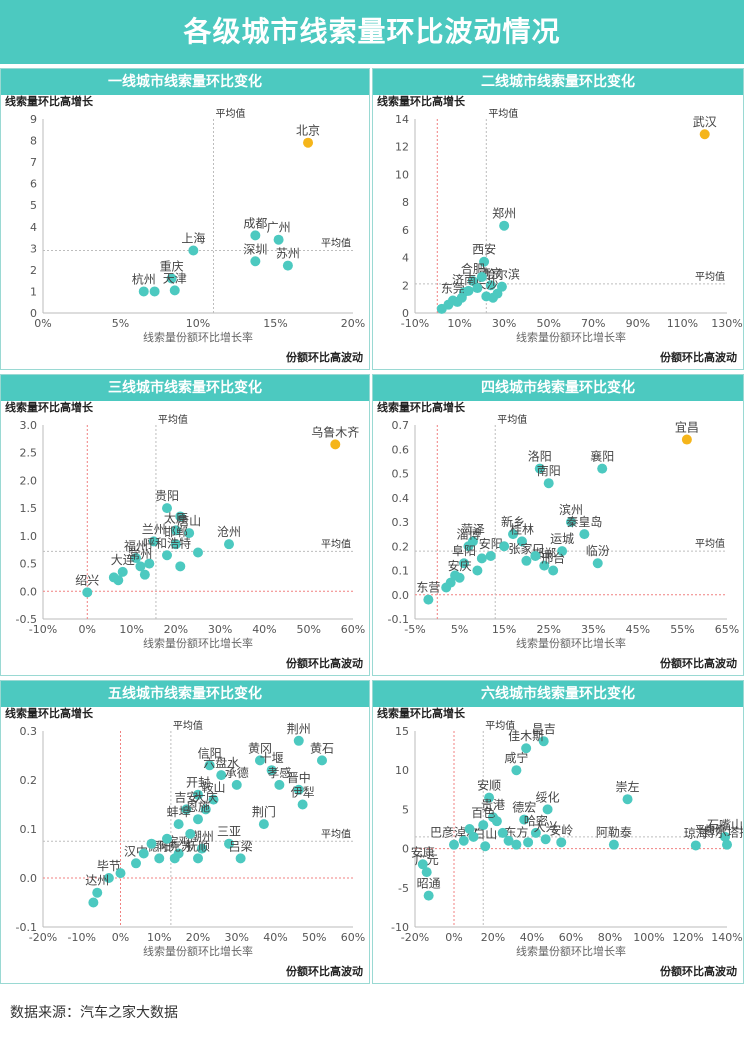  What do you see at coordinates (483, 813) in the screenshot?
I see `point-label: 百色` at bounding box center [483, 813].